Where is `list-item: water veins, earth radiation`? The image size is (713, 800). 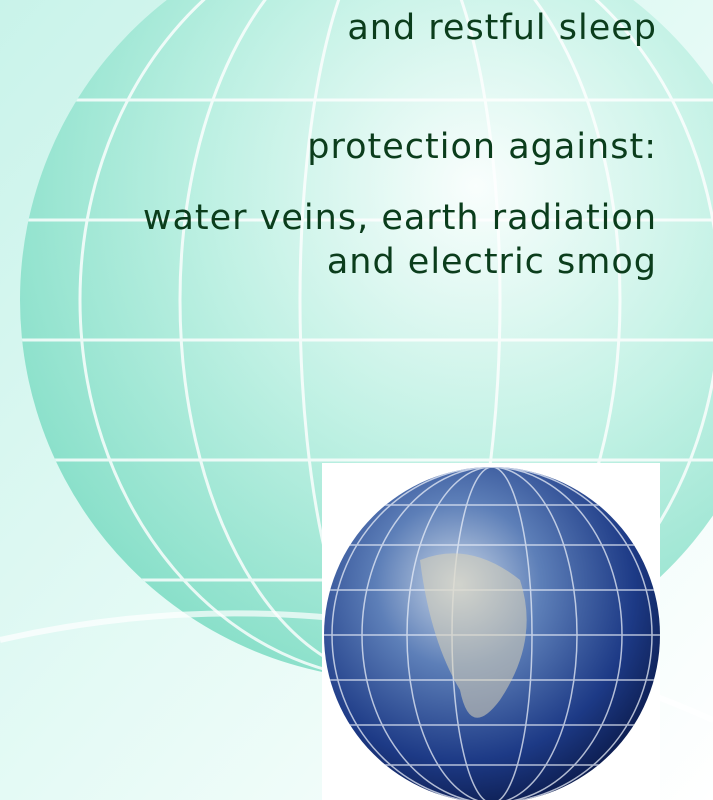
list-item: water veins, earth radiation is located at coordinates (399, 218).